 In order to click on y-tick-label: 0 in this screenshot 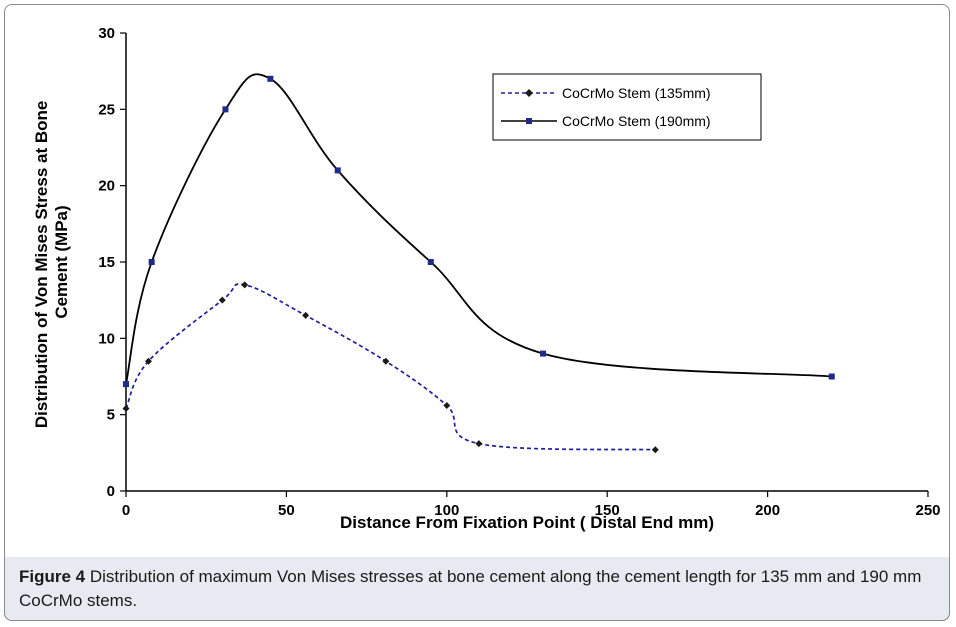, I will do `click(111, 491)`.